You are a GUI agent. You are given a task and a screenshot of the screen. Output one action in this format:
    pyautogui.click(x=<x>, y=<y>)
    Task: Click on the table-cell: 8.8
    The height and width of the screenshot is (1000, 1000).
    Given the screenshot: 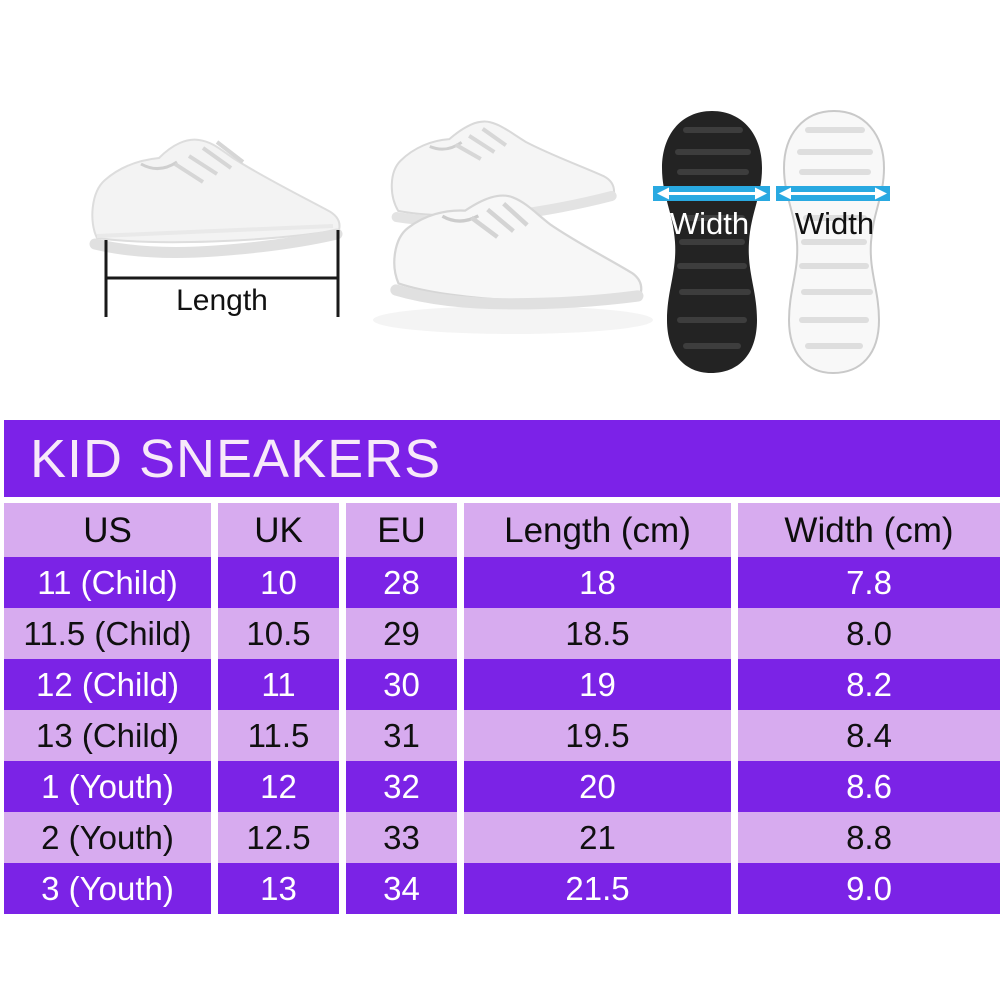 What is the action you would take?
    pyautogui.click(x=869, y=837)
    